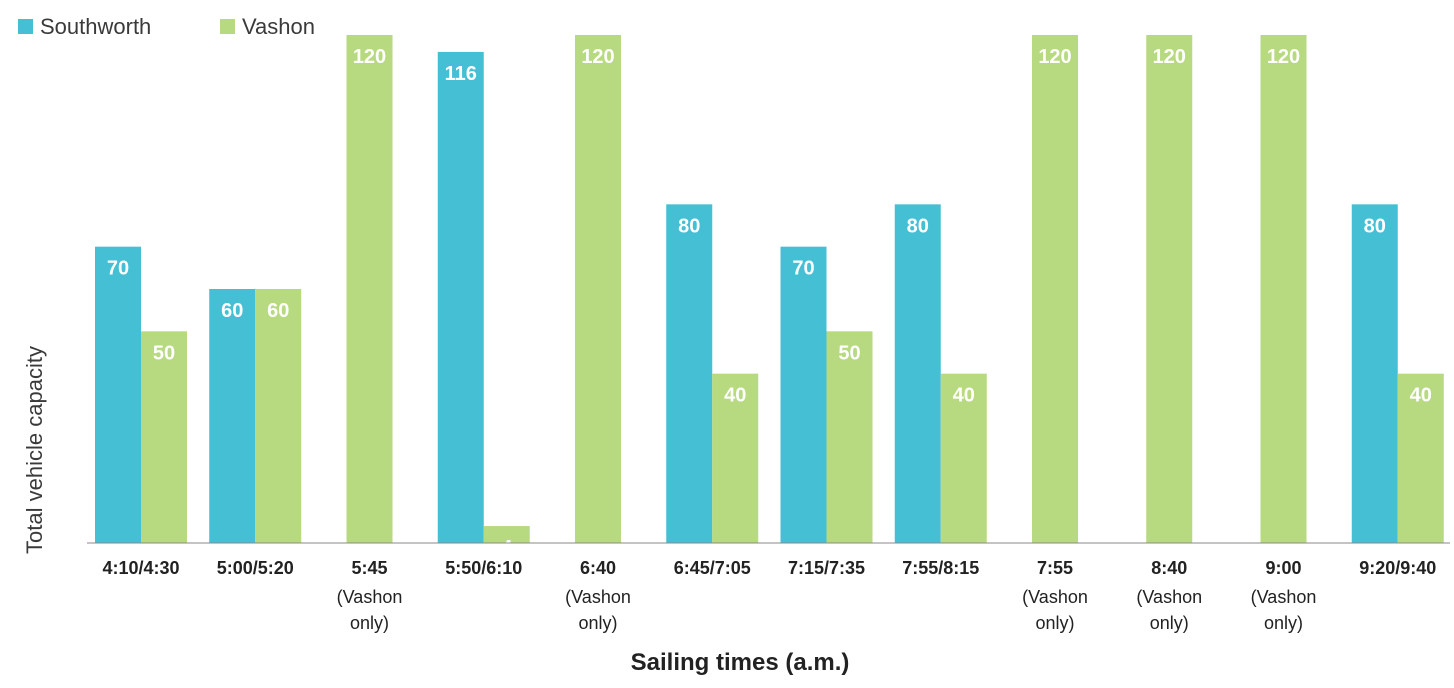 This screenshot has height=688, width=1454. What do you see at coordinates (507, 548) in the screenshot?
I see `bar-value-label: 4` at bounding box center [507, 548].